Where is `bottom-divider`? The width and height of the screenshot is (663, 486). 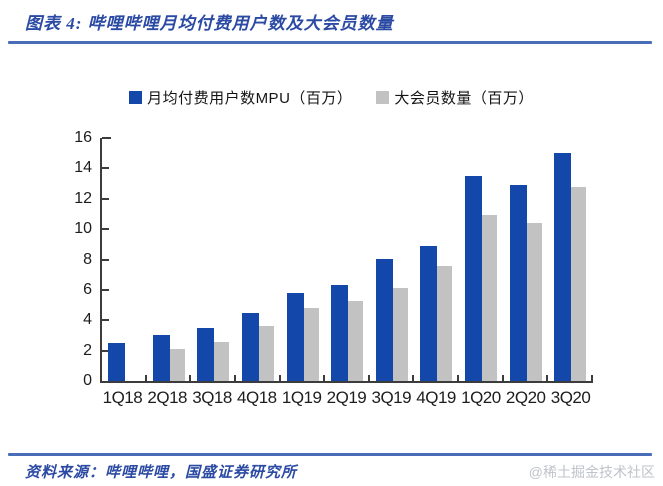
bottom-divider is located at coordinates (330, 454).